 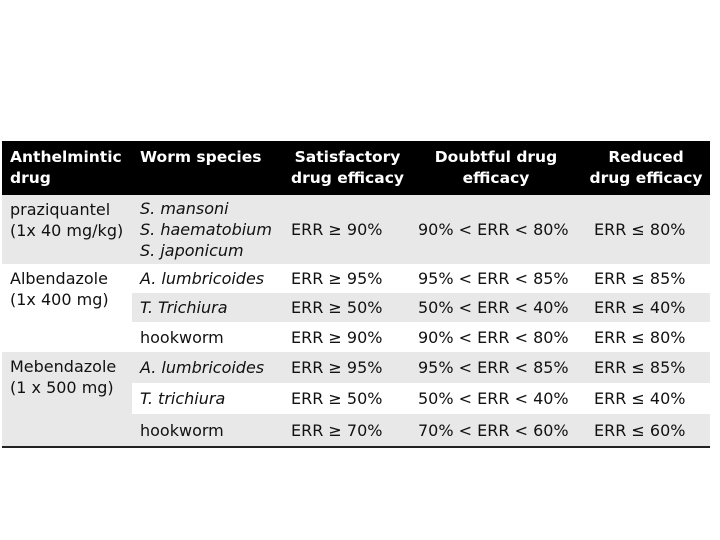 What do you see at coordinates (496, 167) in the screenshot?
I see `header-doubtful: Doubtful drug efficacy` at bounding box center [496, 167].